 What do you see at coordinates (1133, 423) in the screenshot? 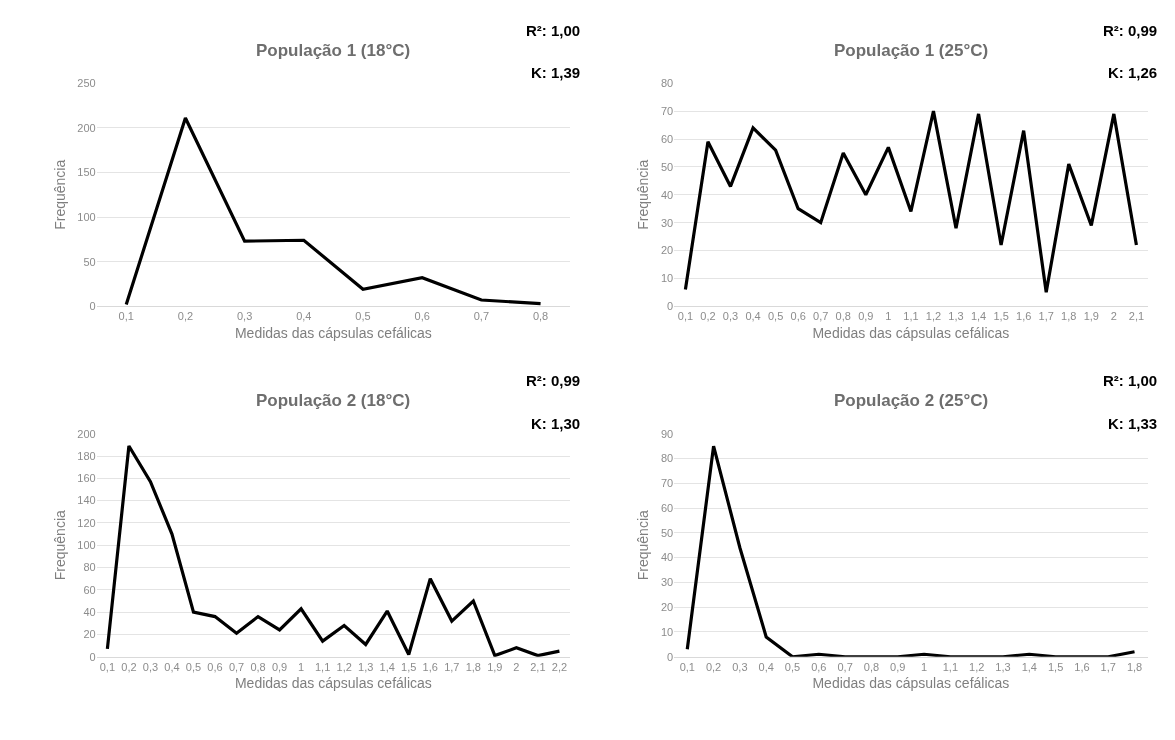
I see `text: K: 1,33` at bounding box center [1133, 423].